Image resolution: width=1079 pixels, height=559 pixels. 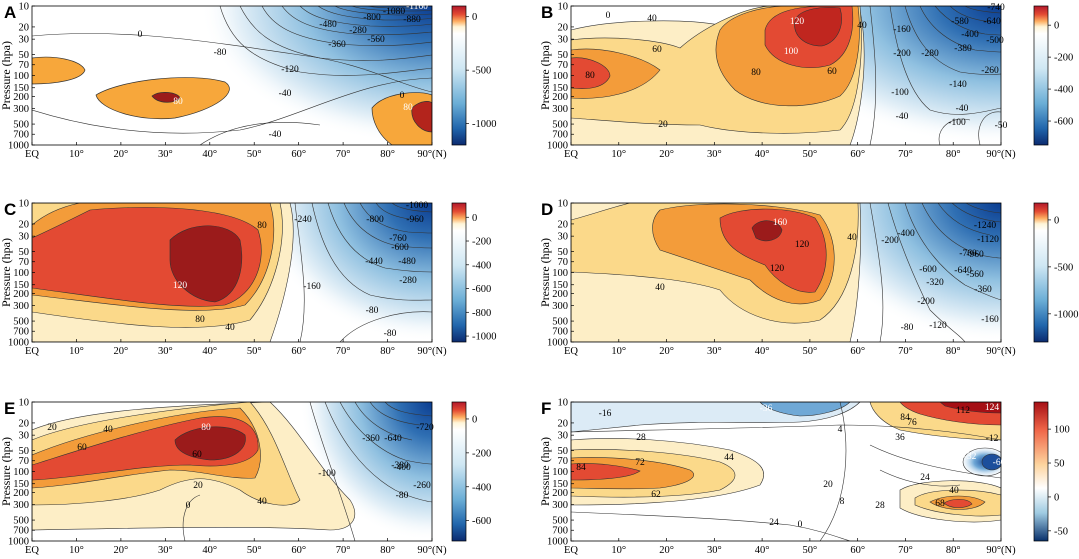 What do you see at coordinates (935, 283) in the screenshot?
I see `contour-label: -320` at bounding box center [935, 283].